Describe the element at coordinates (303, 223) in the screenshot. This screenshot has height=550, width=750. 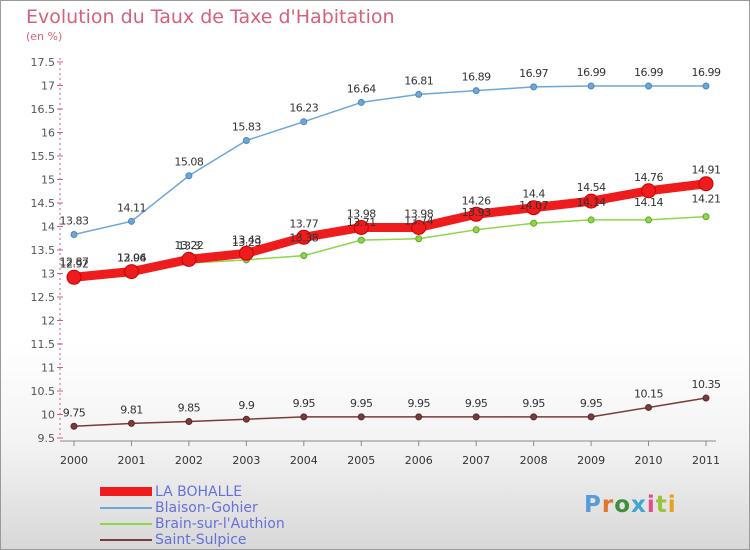
I see `data-label: 13.77` at that location.